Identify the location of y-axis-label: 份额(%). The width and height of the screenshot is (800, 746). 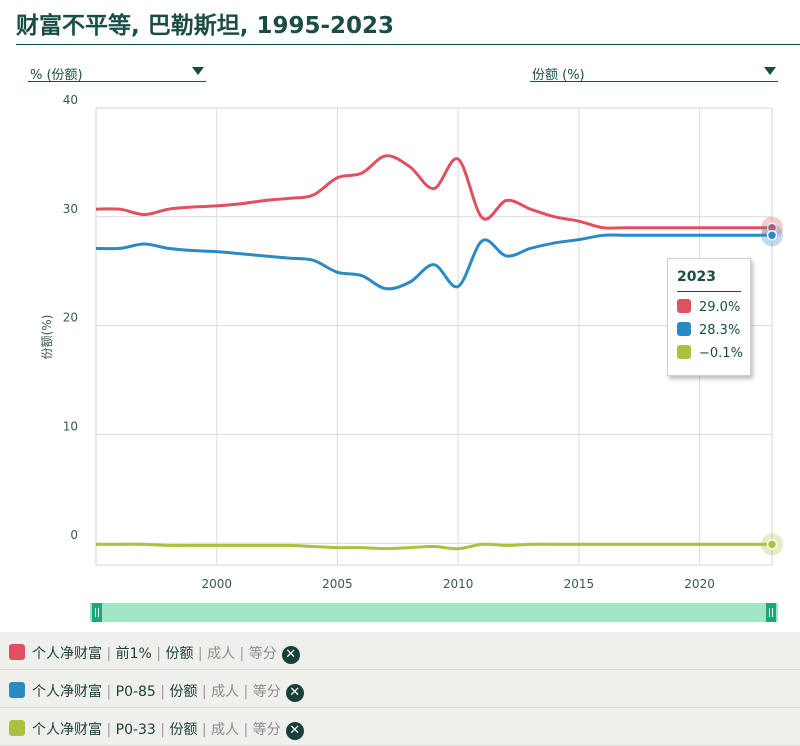
(47, 337).